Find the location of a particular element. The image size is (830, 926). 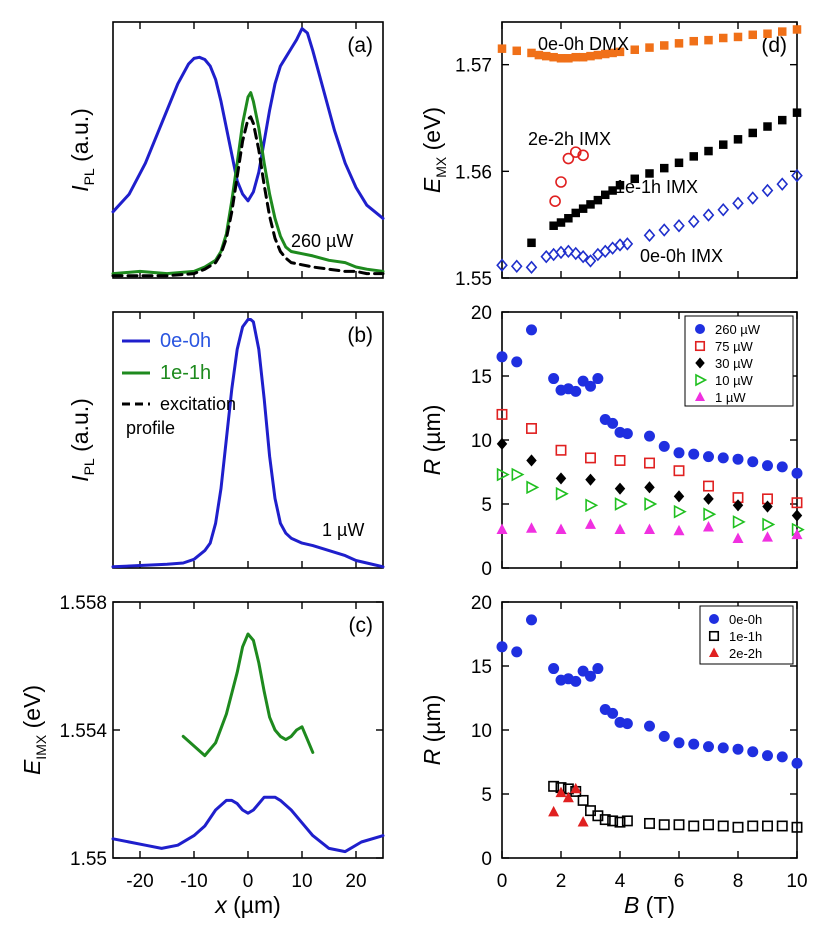

x-tick-label: 4 is located at coordinates (620, 881).